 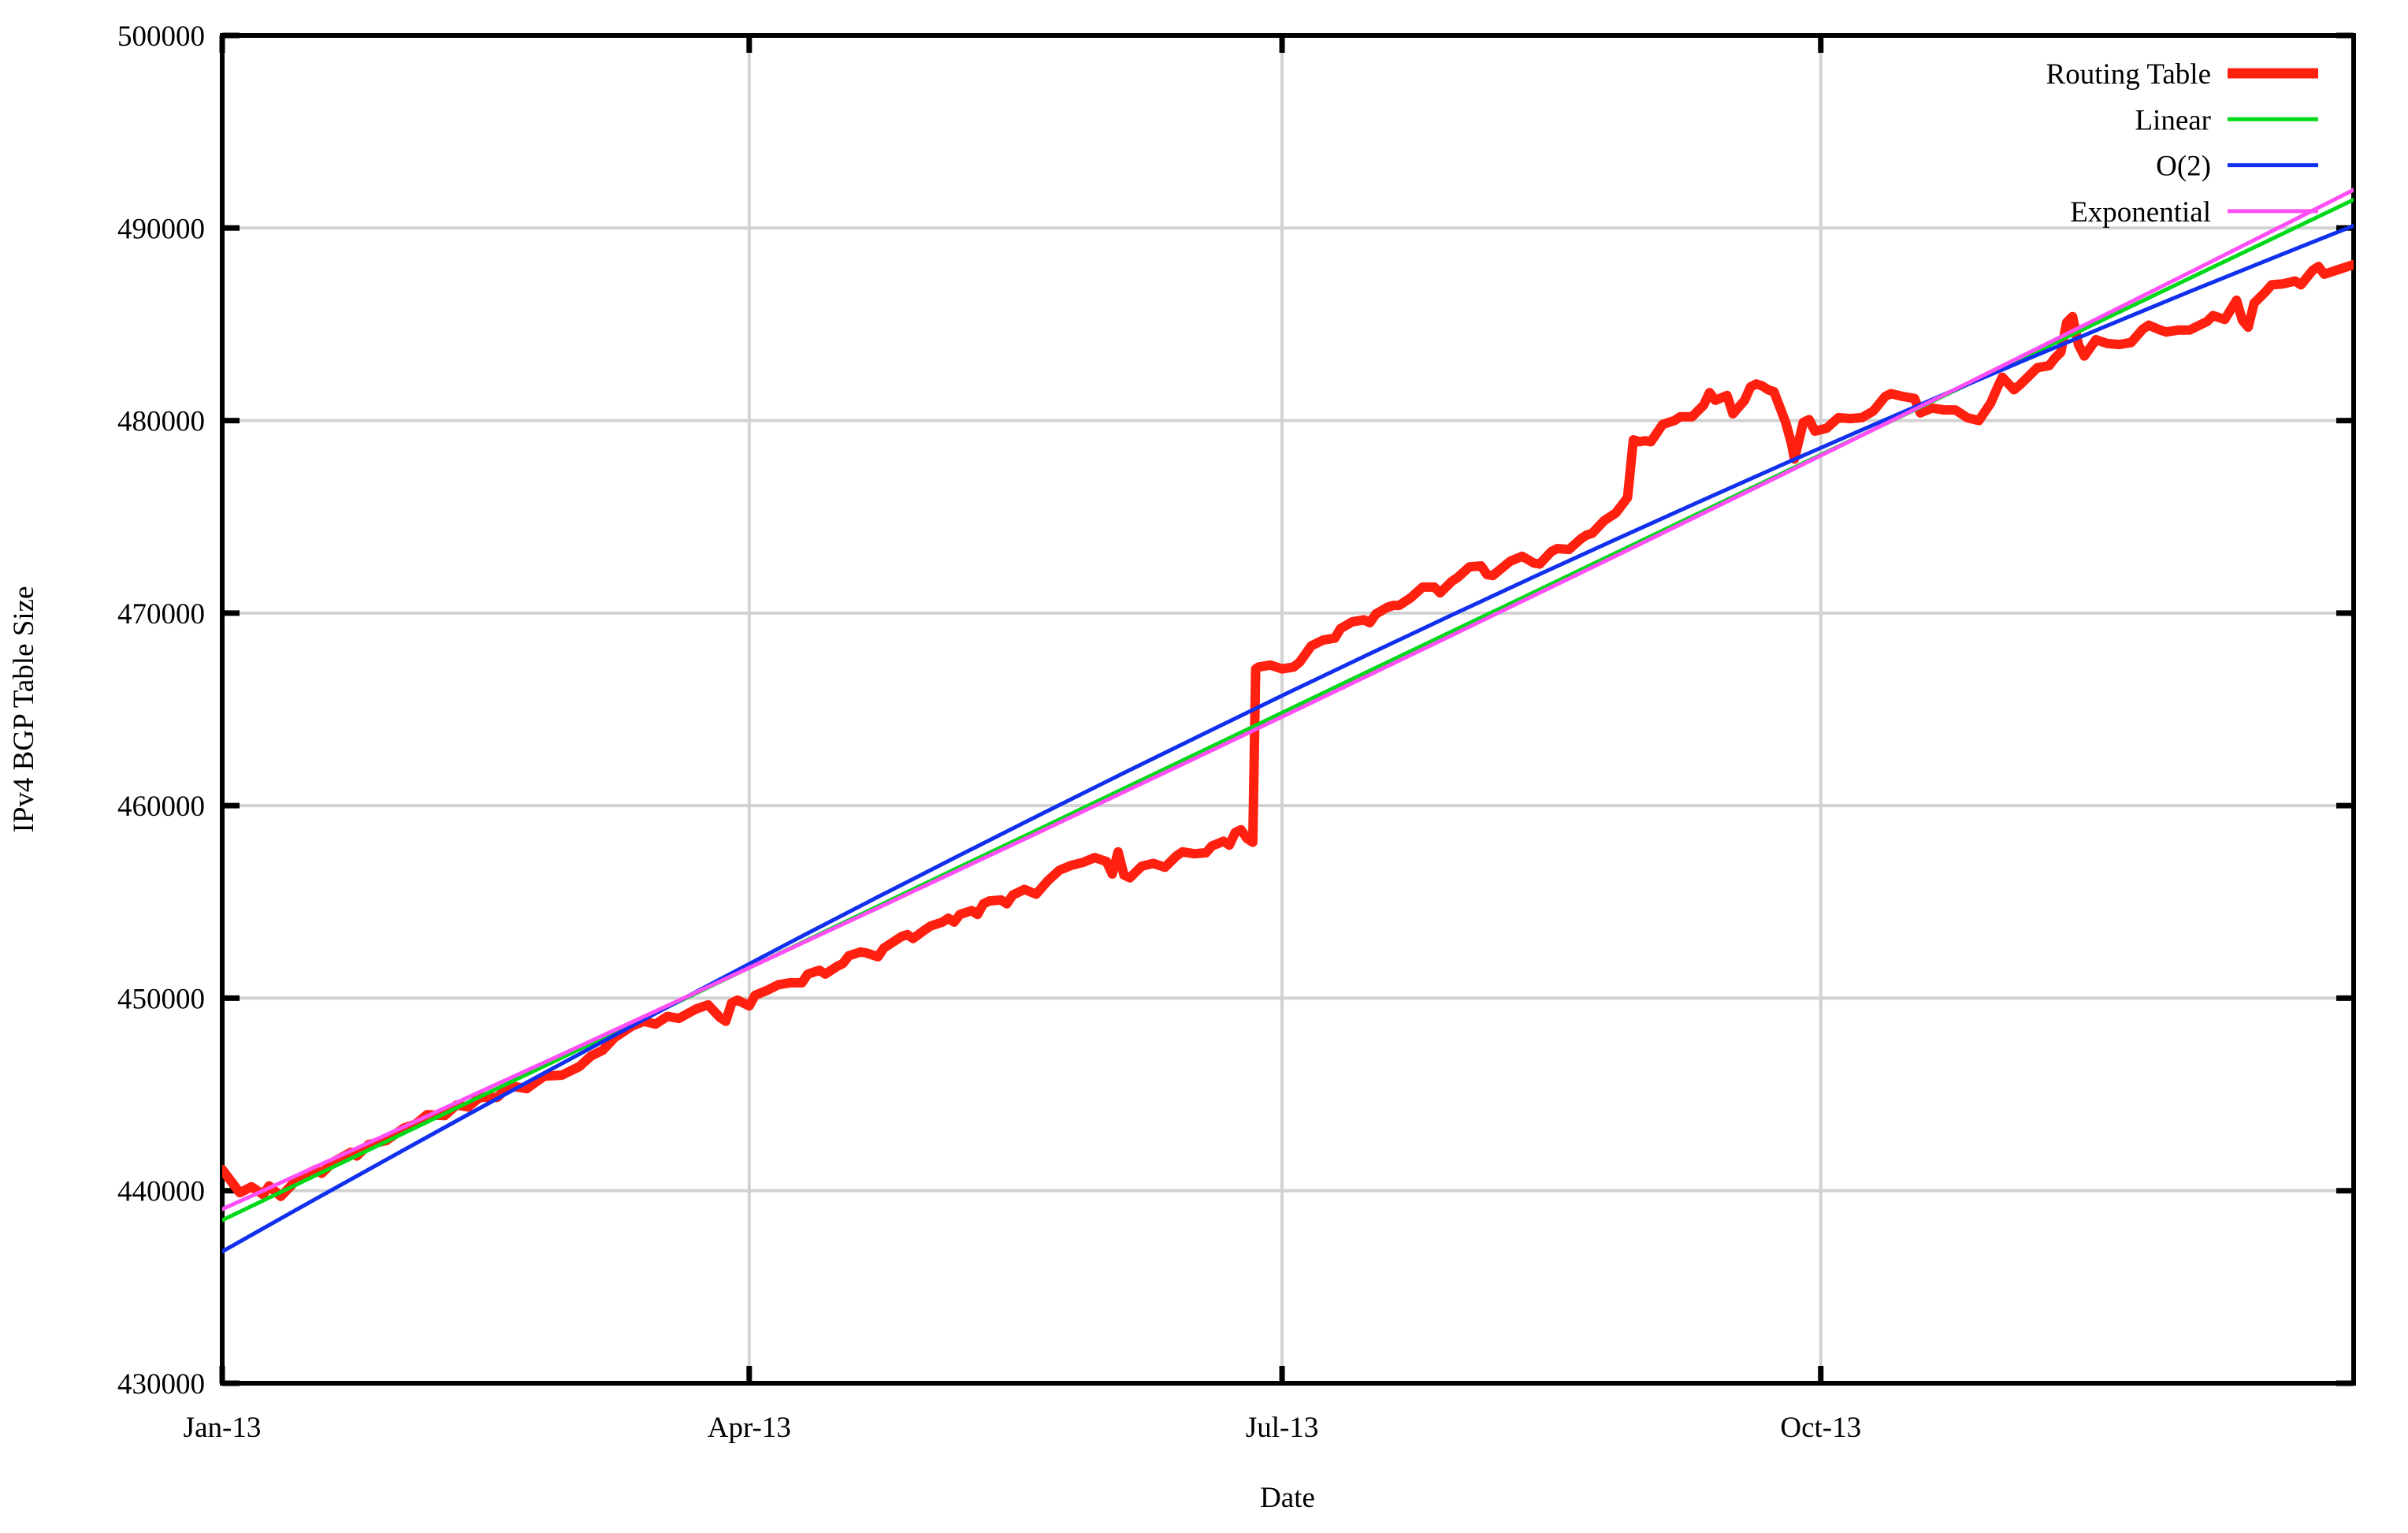 What do you see at coordinates (161, 422) in the screenshot?
I see `y-tick-label: 480000` at bounding box center [161, 422].